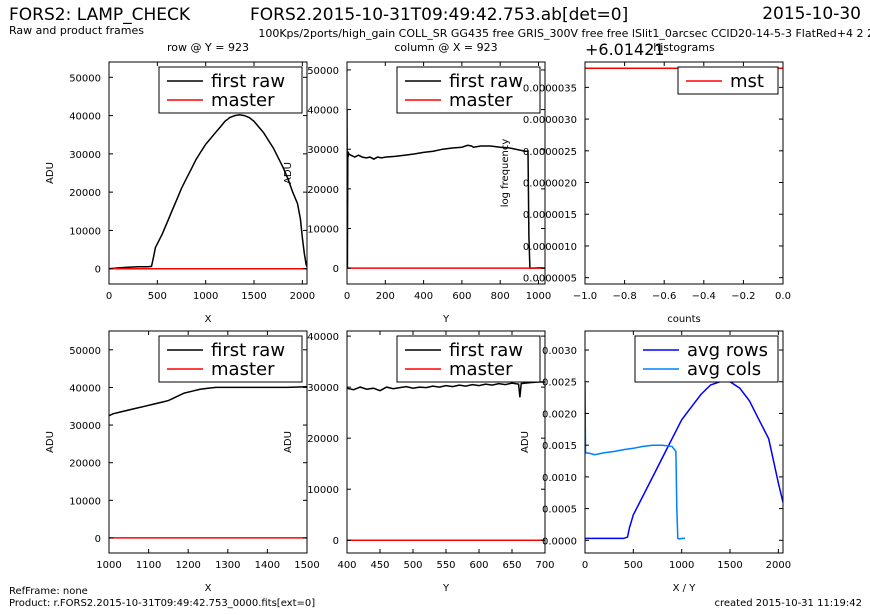 The height and width of the screenshot is (615, 870). What do you see at coordinates (525, 442) in the screenshot?
I see `y-axis-label-avg: ADU` at bounding box center [525, 442].